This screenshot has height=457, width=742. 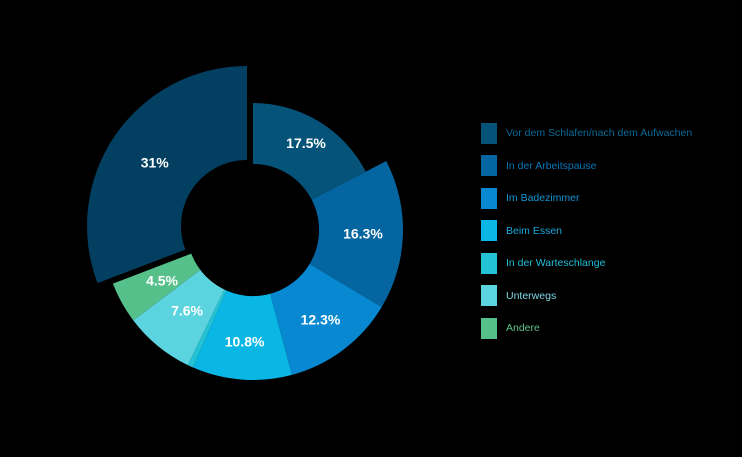 What do you see at coordinates (155, 163) in the screenshot?
I see `slice-value-label: 31%` at bounding box center [155, 163].